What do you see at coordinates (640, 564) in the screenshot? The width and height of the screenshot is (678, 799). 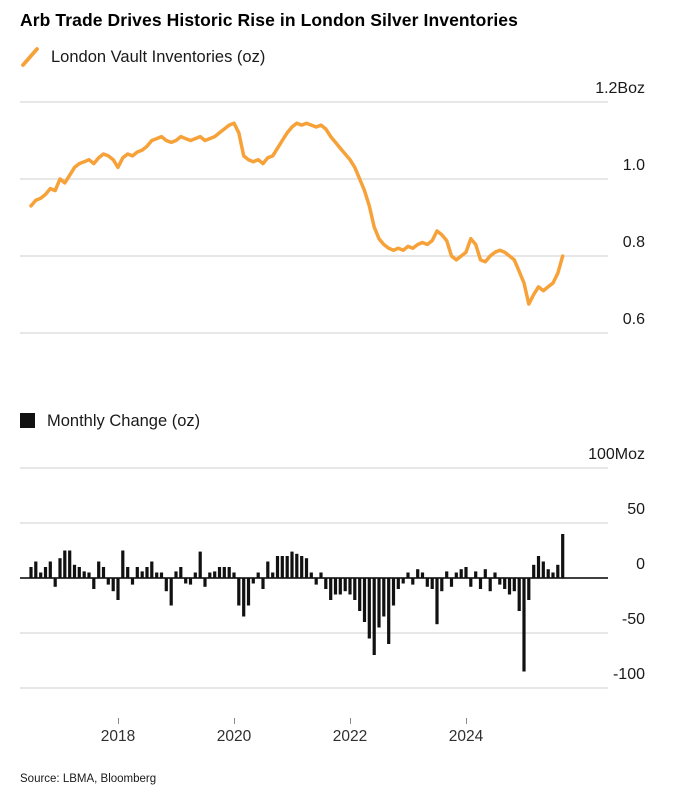 I see `y-tick-label: 0` at bounding box center [640, 564].